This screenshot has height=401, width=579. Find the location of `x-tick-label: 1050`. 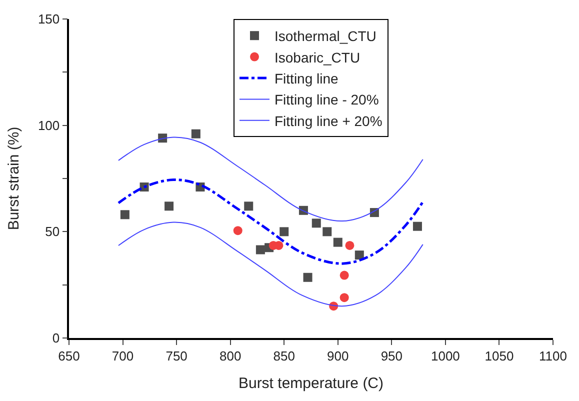

x-tick-label: 1050 is located at coordinates (499, 356).